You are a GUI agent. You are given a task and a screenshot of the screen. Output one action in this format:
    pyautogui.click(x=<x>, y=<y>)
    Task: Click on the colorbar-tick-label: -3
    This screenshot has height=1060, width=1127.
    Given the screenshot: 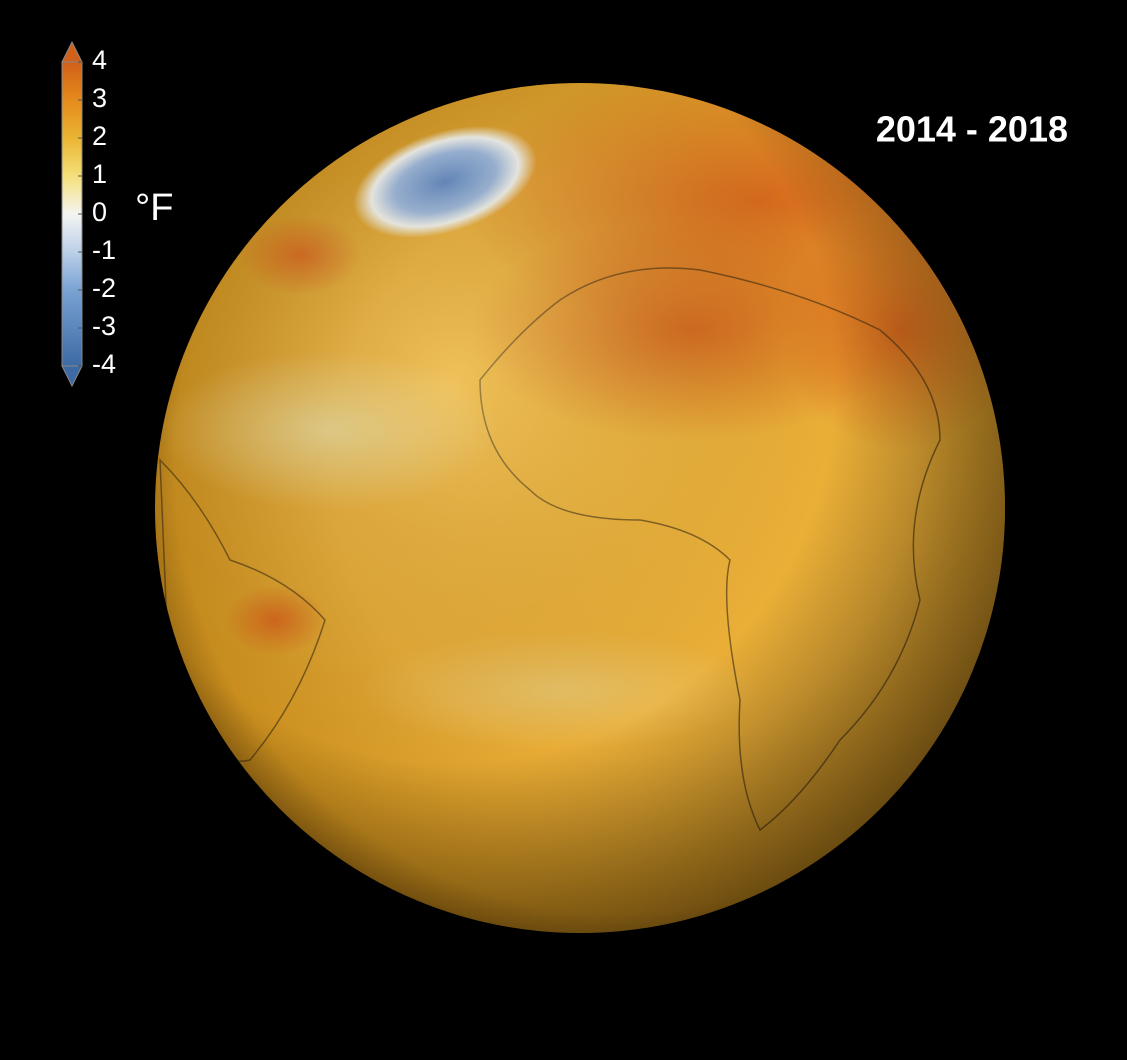 What is the action you would take?
    pyautogui.click(x=104, y=326)
    